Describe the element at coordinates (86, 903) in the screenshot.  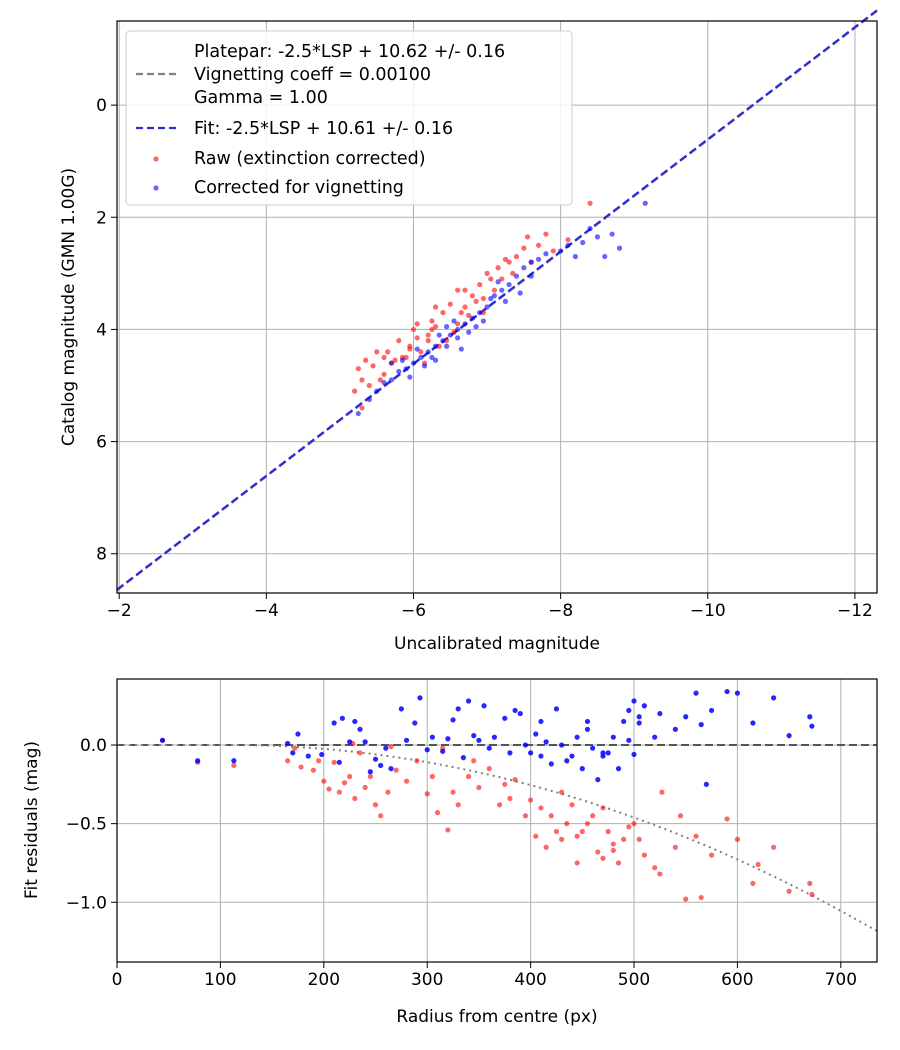
I see `residuals-y-tick-label: −1.0` at that location.